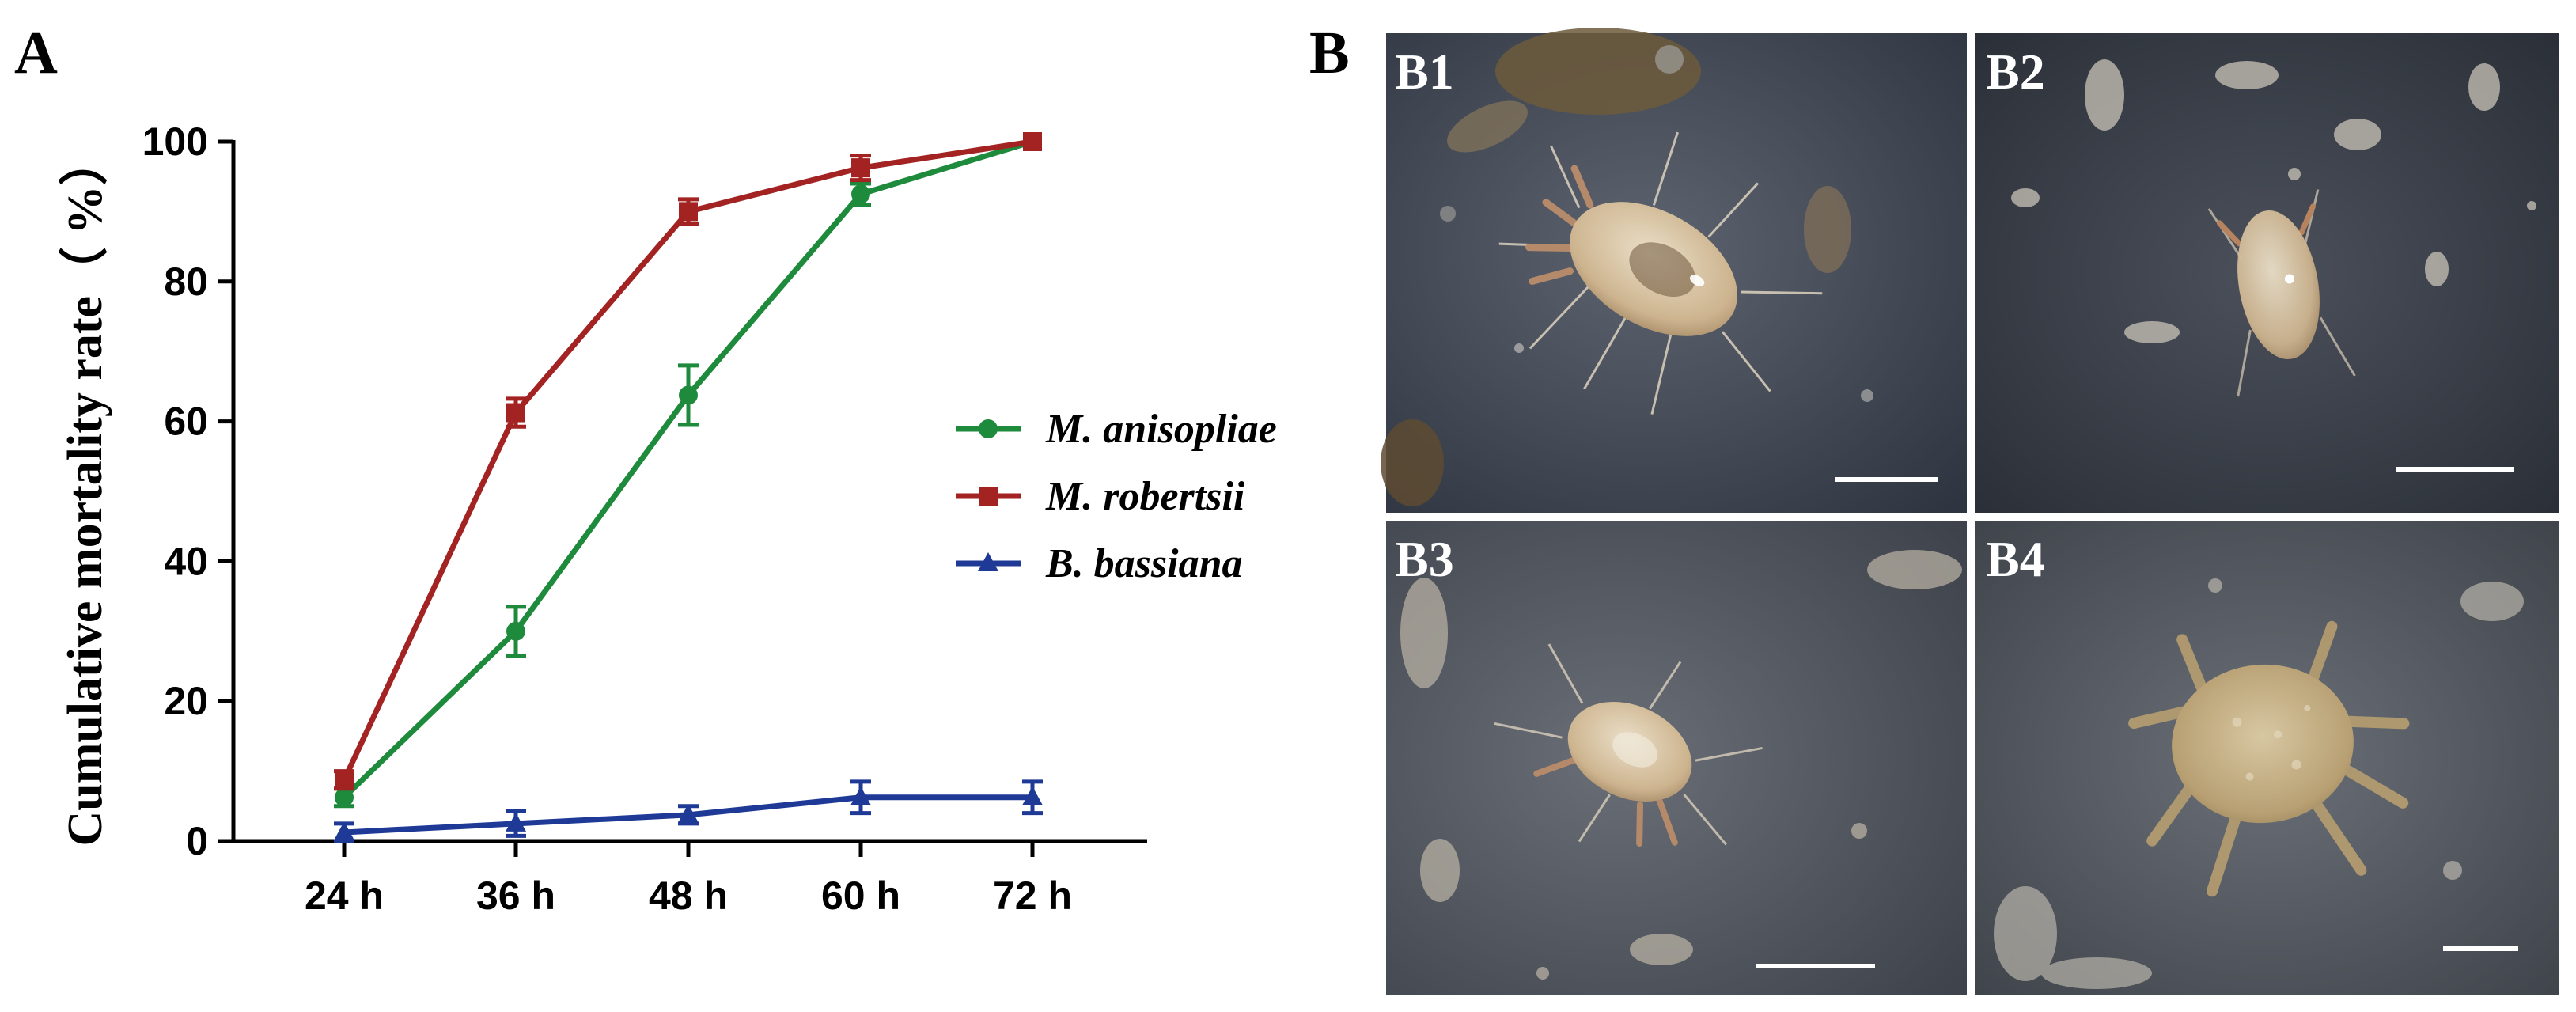  I want to click on x-tick-label: 24 h, so click(344, 896).